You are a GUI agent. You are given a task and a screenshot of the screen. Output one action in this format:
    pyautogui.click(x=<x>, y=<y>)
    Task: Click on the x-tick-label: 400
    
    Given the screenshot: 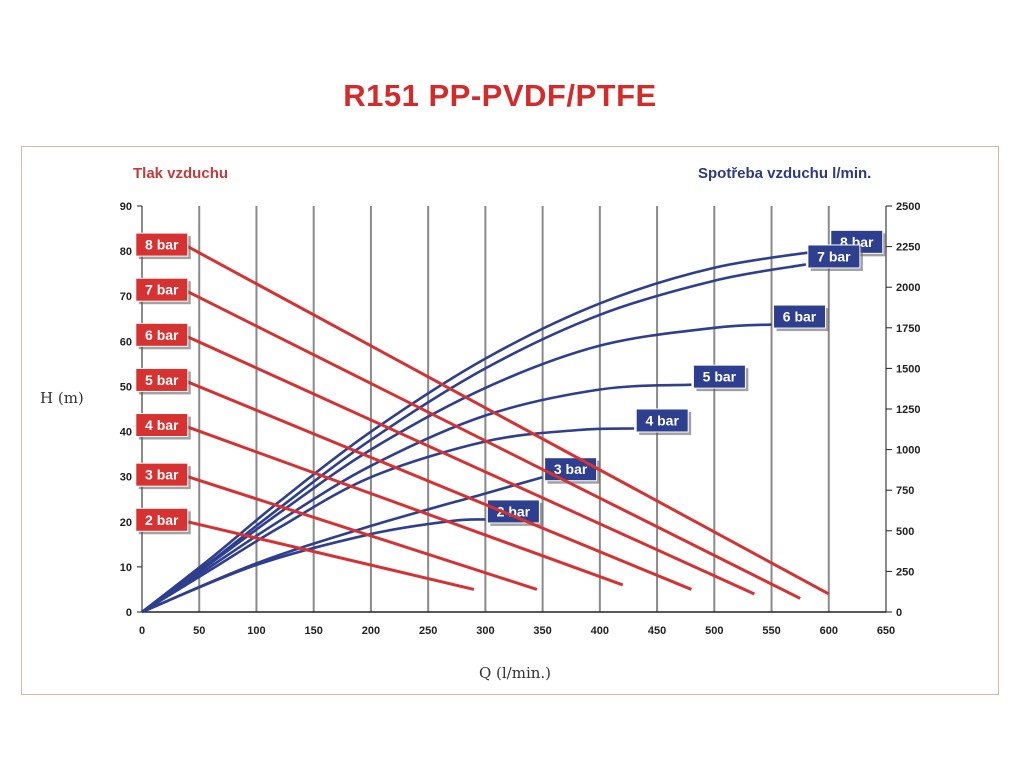 What is the action you would take?
    pyautogui.click(x=600, y=631)
    